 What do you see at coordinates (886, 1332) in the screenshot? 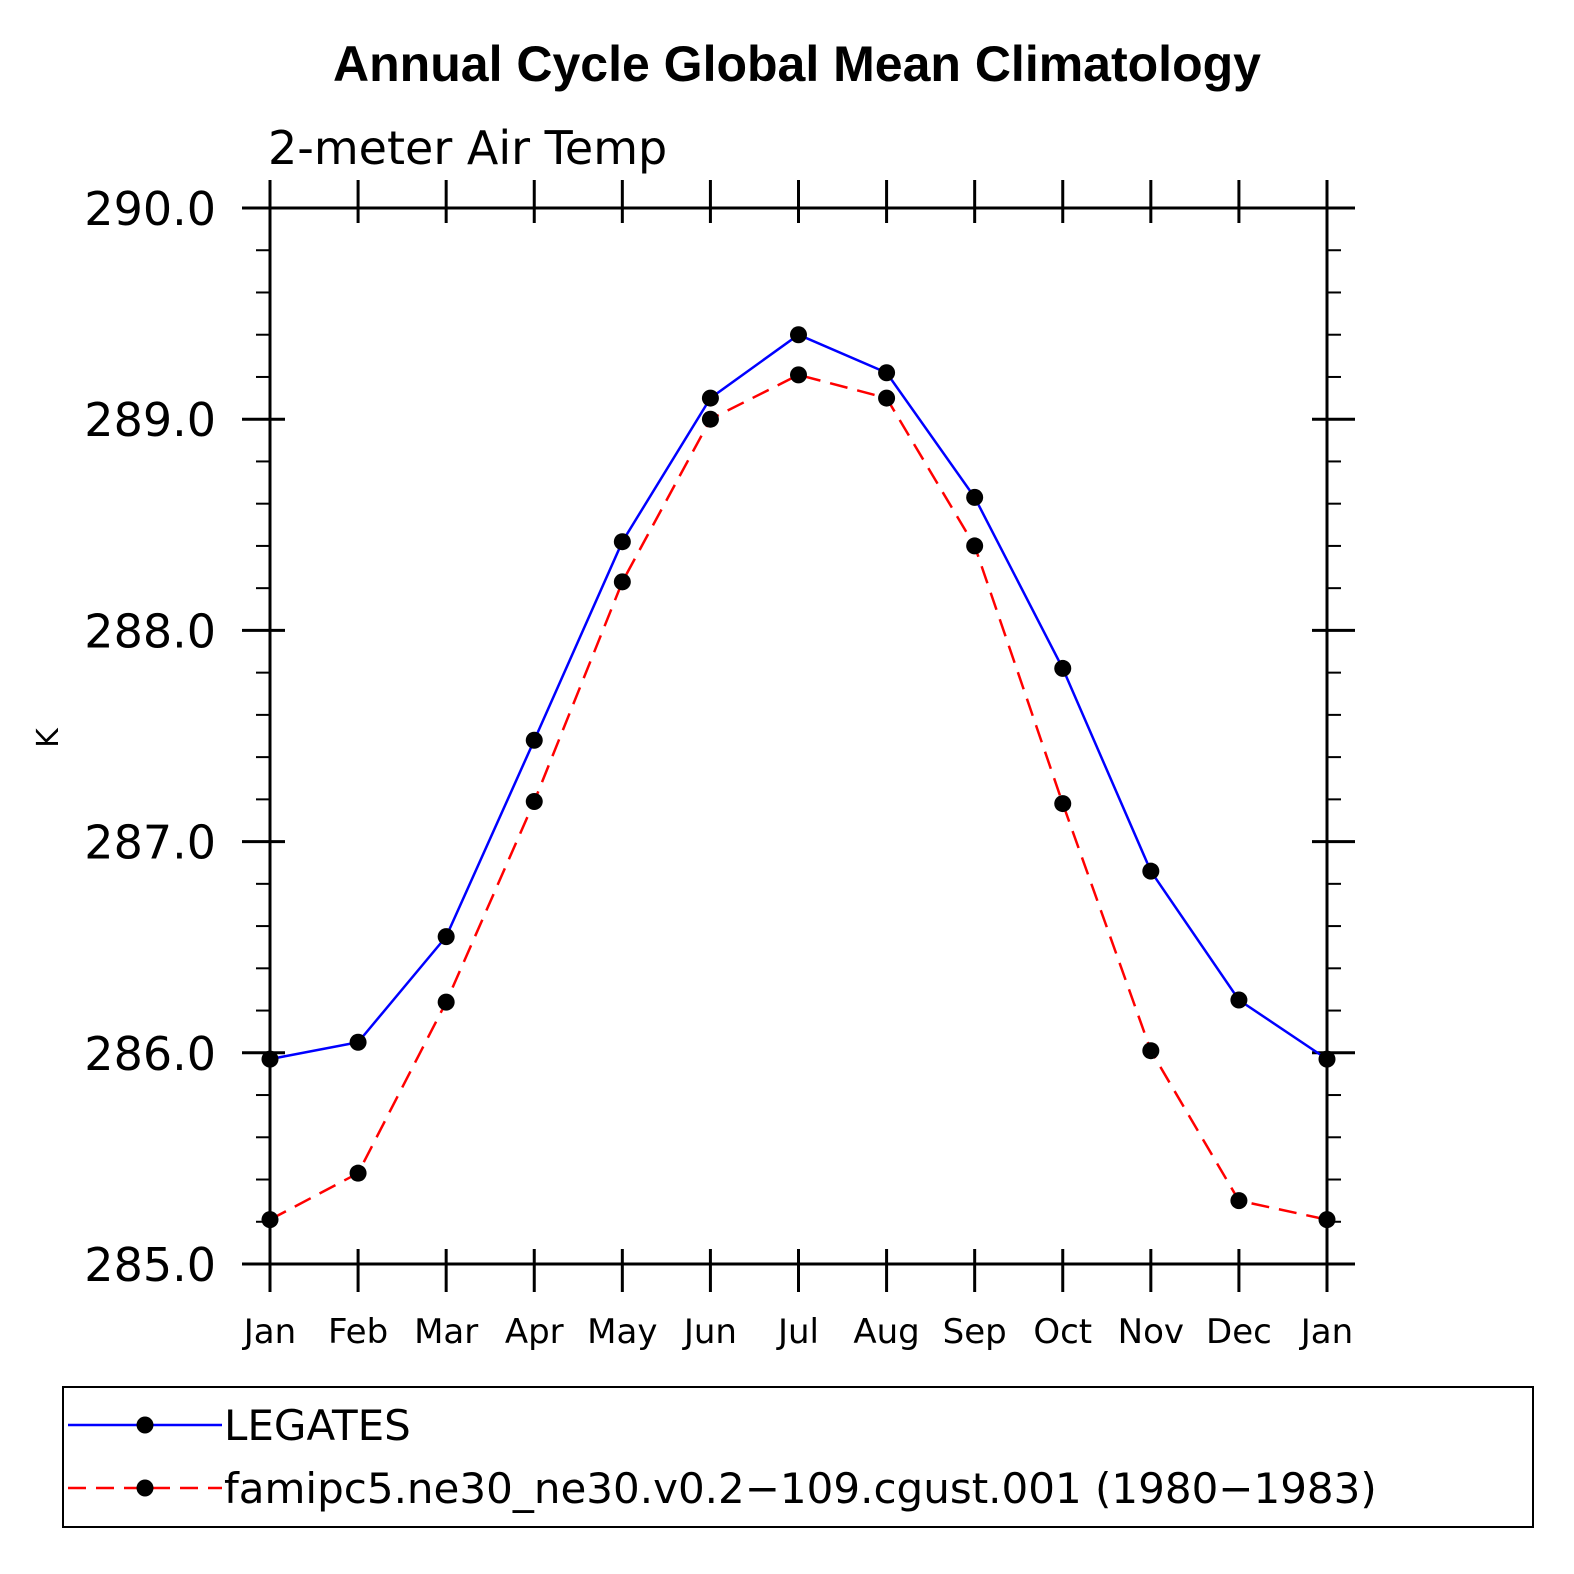
I see `x-tick-label: Aug` at bounding box center [886, 1332].